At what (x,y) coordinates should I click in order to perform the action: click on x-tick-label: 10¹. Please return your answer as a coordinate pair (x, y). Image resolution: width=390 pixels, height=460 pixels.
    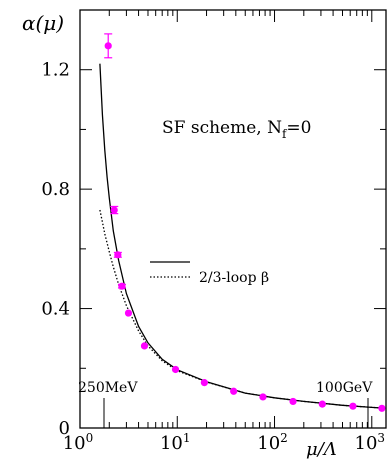
    Looking at the image, I should click on (175, 442).